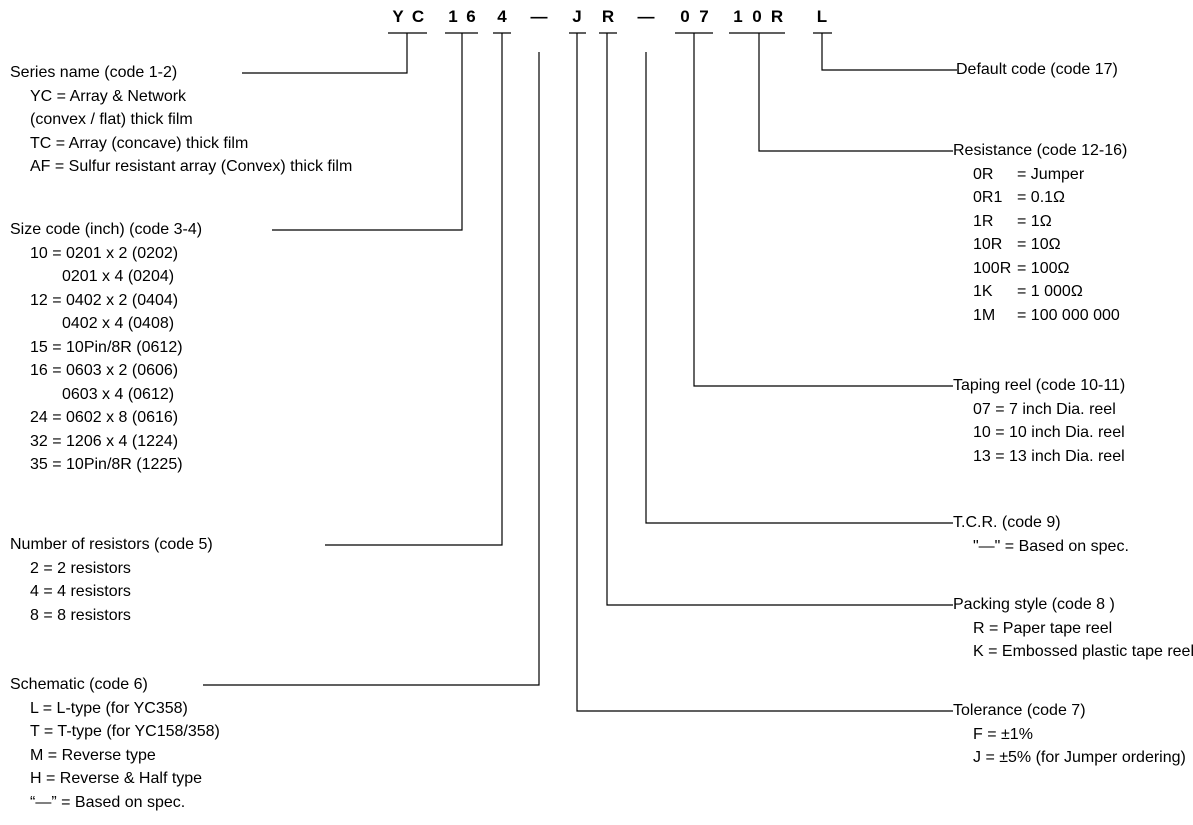 The height and width of the screenshot is (825, 1193). I want to click on packing-title: Packing style (code 8 ), so click(1034, 604).